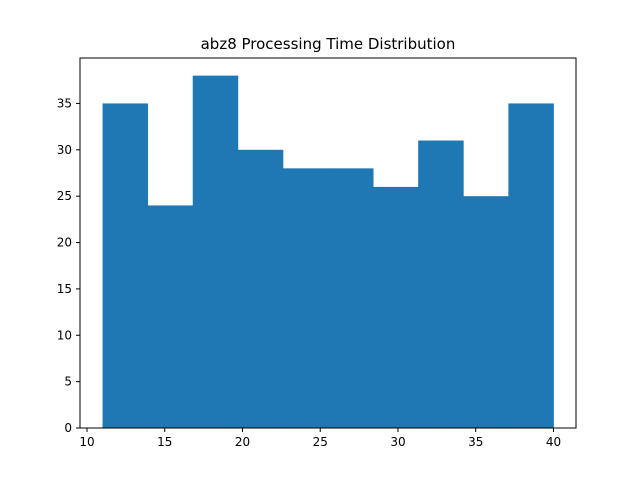  Describe the element at coordinates (68, 428) in the screenshot. I see `y-tick-label: 0` at that location.